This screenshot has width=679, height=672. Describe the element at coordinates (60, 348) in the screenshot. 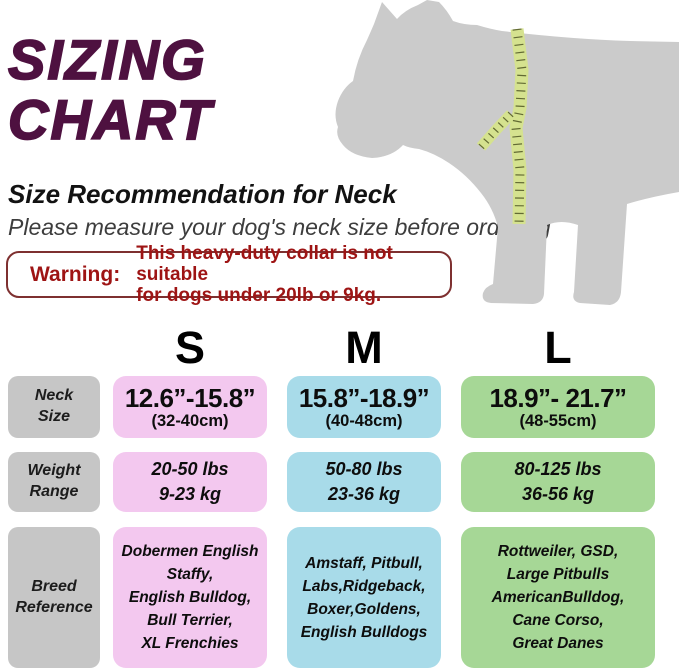

I see `header-spacer` at that location.